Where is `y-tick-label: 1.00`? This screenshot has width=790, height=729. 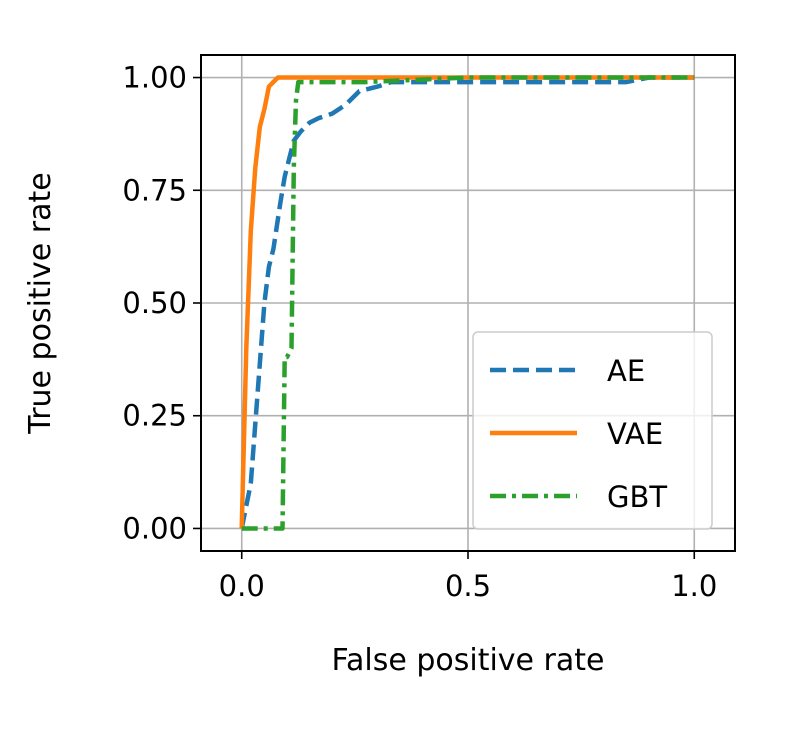
y-tick-label: 1.00 is located at coordinates (154, 78).